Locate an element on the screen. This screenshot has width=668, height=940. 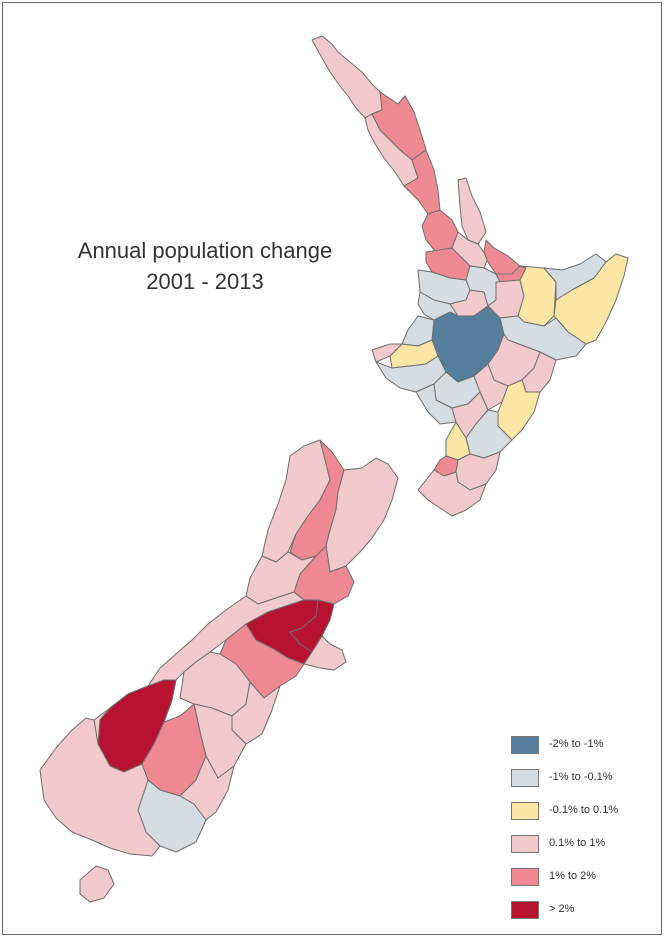
legend-label: 1% to 2% is located at coordinates (573, 876).